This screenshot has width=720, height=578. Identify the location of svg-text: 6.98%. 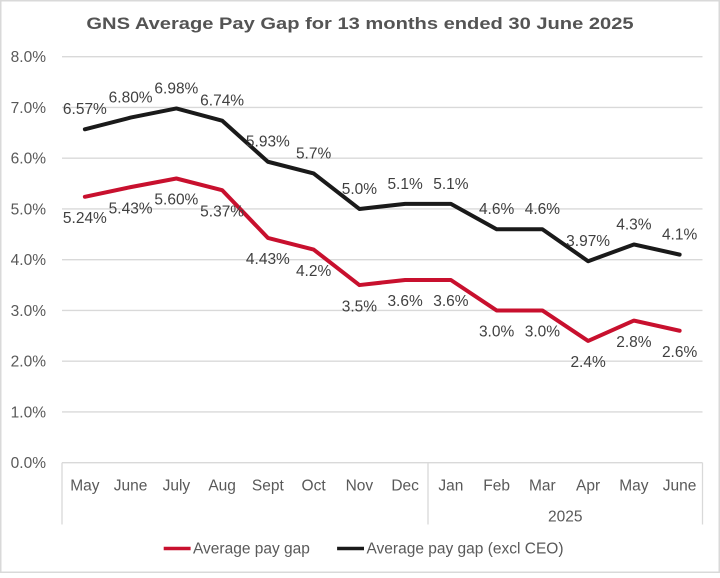
(176, 88).